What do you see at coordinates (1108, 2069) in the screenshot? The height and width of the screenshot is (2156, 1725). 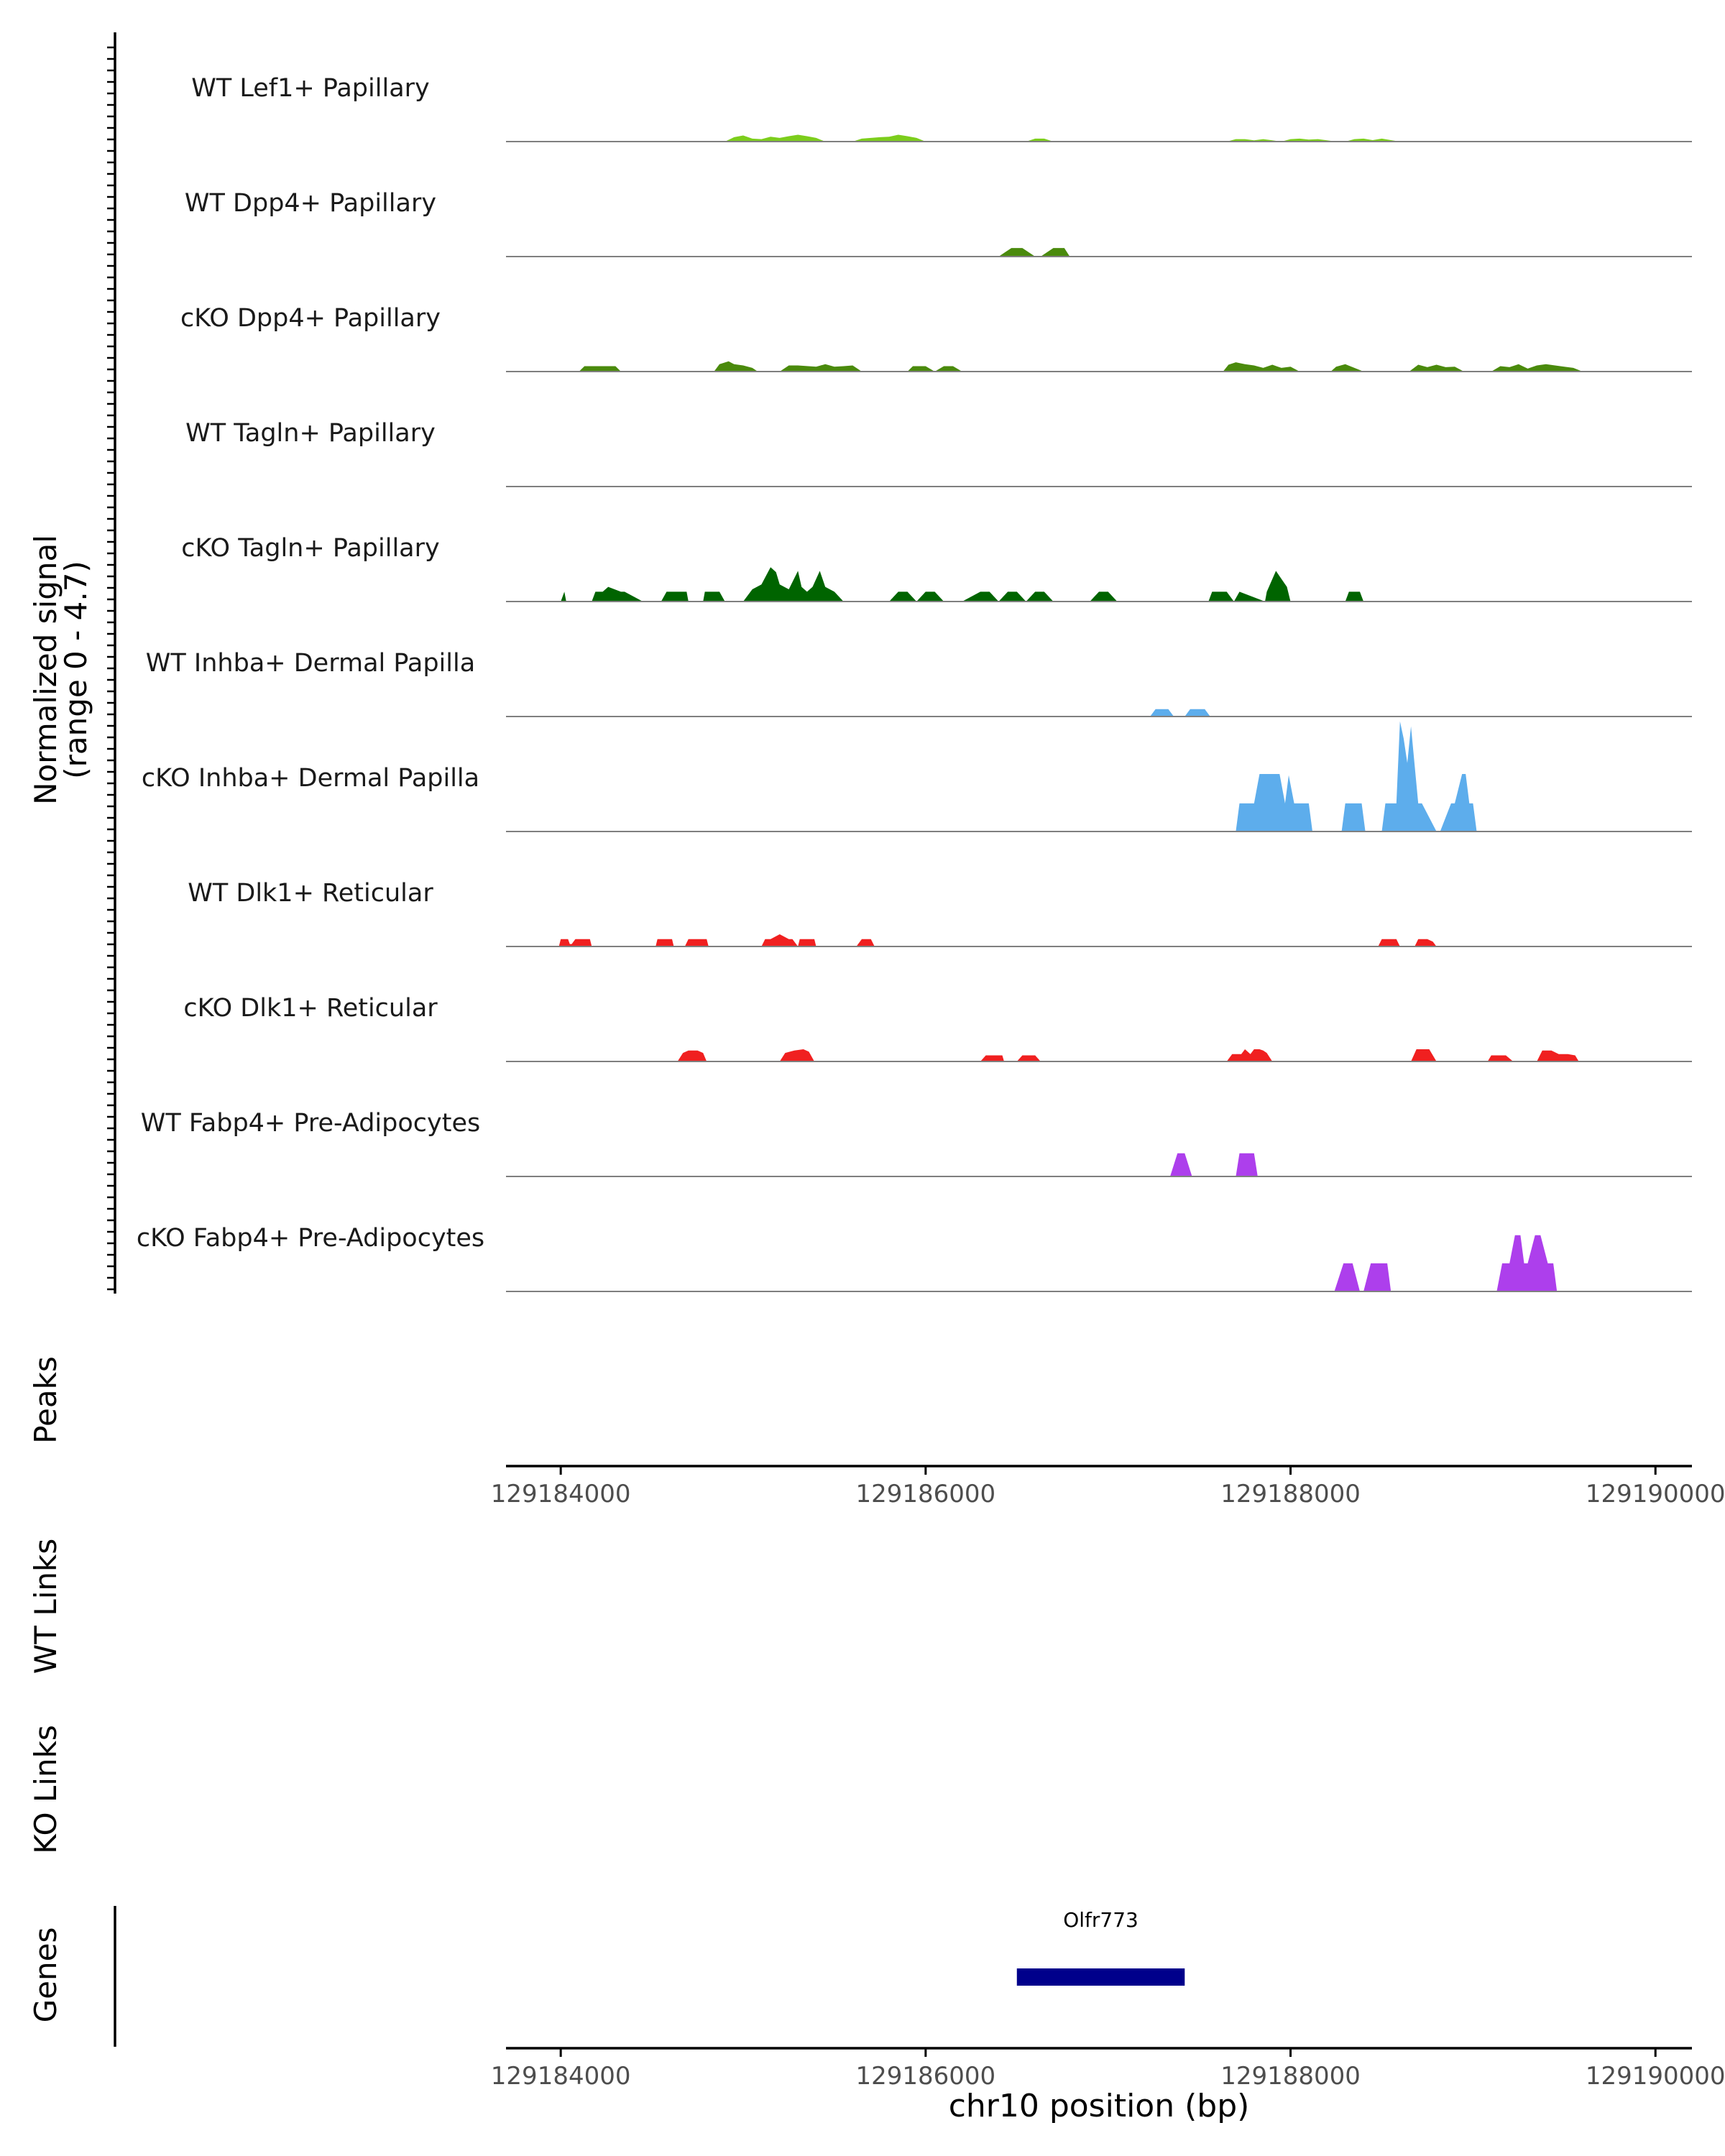 I see `genes-x-axis: 129184000 129186000 129188000 129190000` at bounding box center [1108, 2069].